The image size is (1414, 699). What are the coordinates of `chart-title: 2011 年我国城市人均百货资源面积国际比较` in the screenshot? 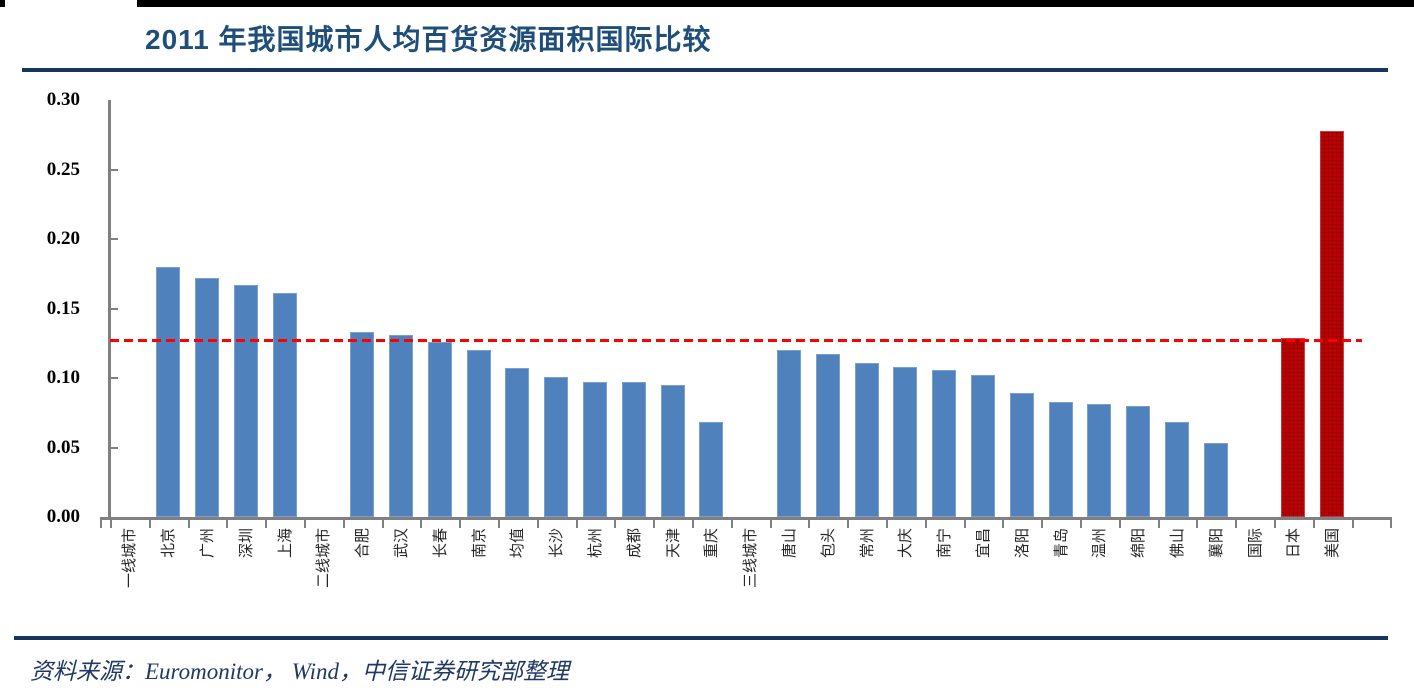 It's located at (428, 39).